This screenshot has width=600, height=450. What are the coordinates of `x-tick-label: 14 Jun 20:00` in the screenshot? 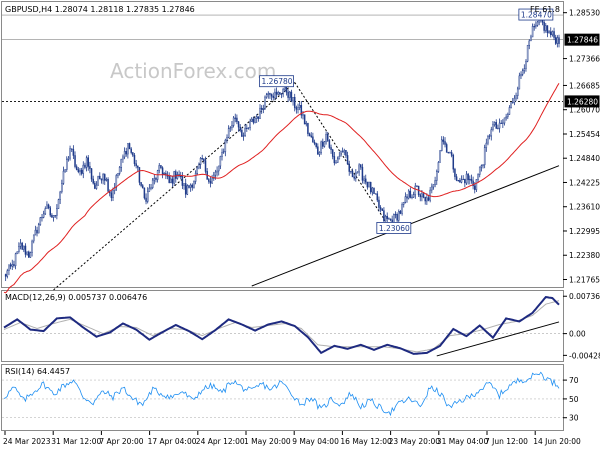 It's located at (557, 441).